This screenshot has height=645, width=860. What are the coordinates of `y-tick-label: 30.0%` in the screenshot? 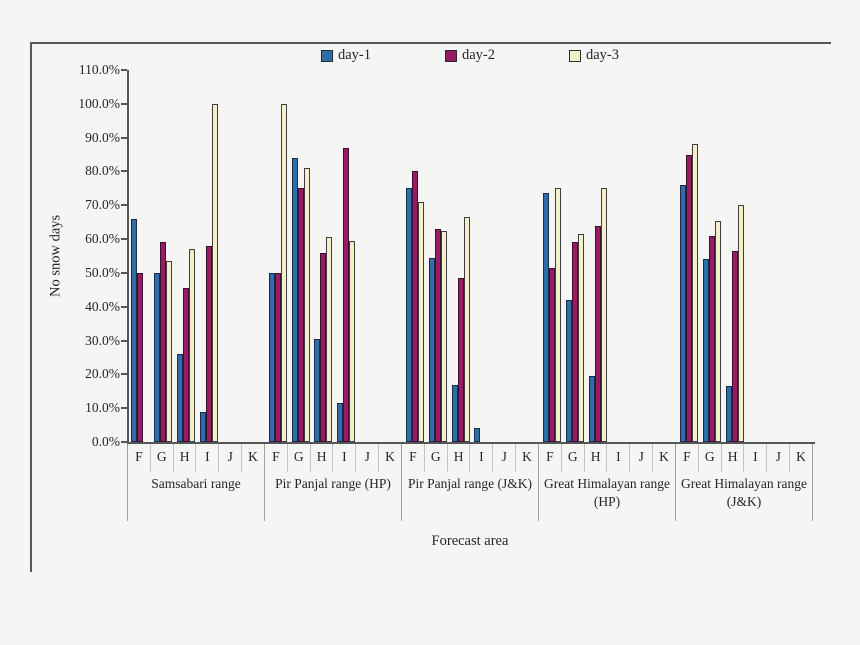 It's located at (102, 340).